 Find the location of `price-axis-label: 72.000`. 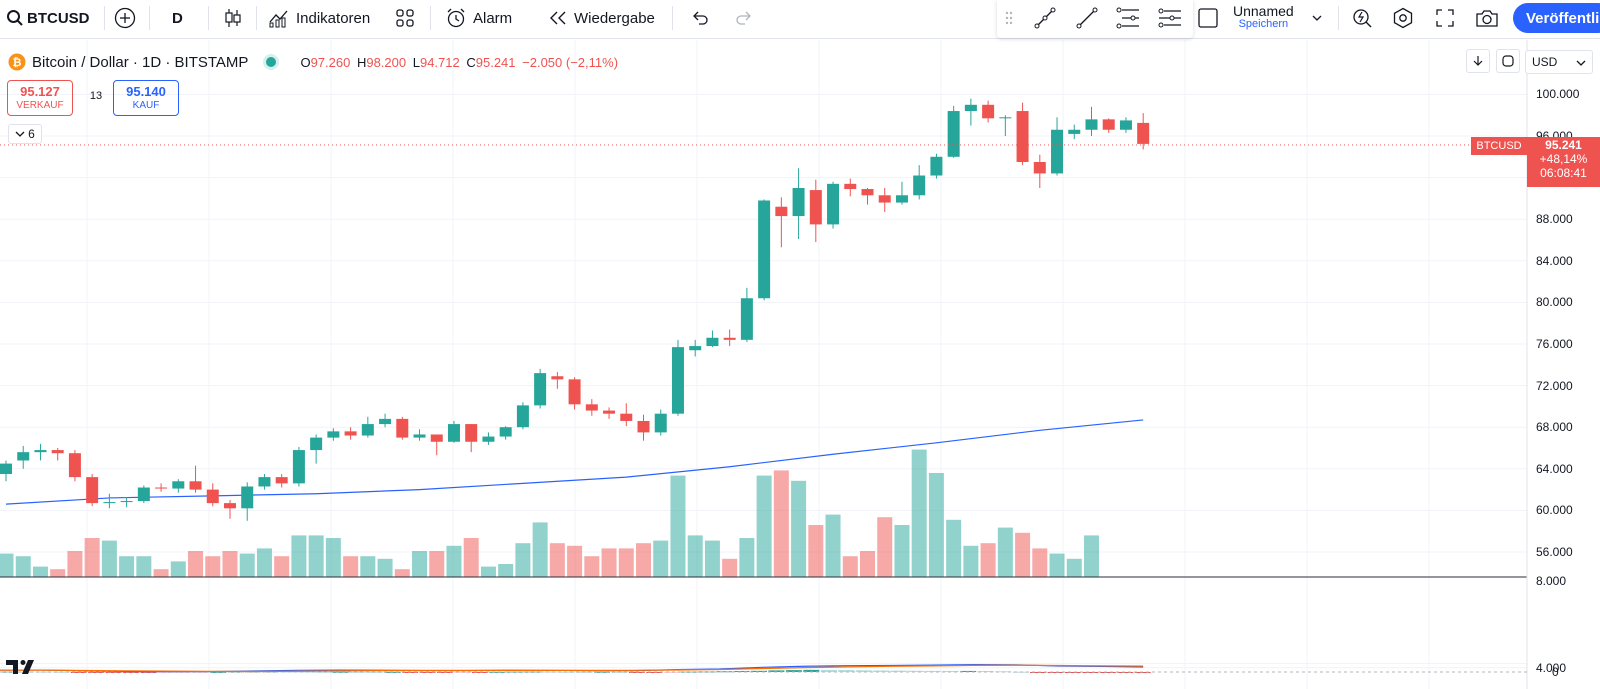

price-axis-label: 72.000 is located at coordinates (1554, 385).